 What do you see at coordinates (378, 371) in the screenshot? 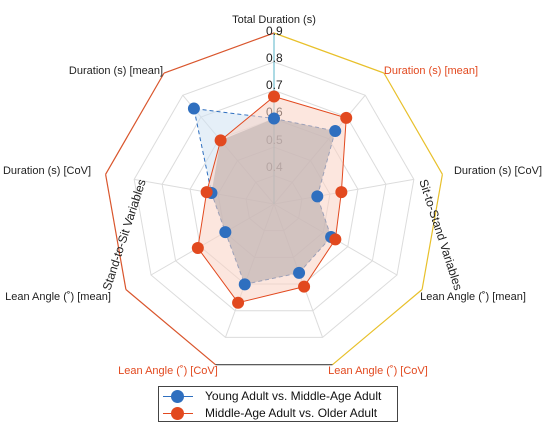
I see `axis-label-4: Lean Angle (˚) [CoV]` at bounding box center [378, 371].